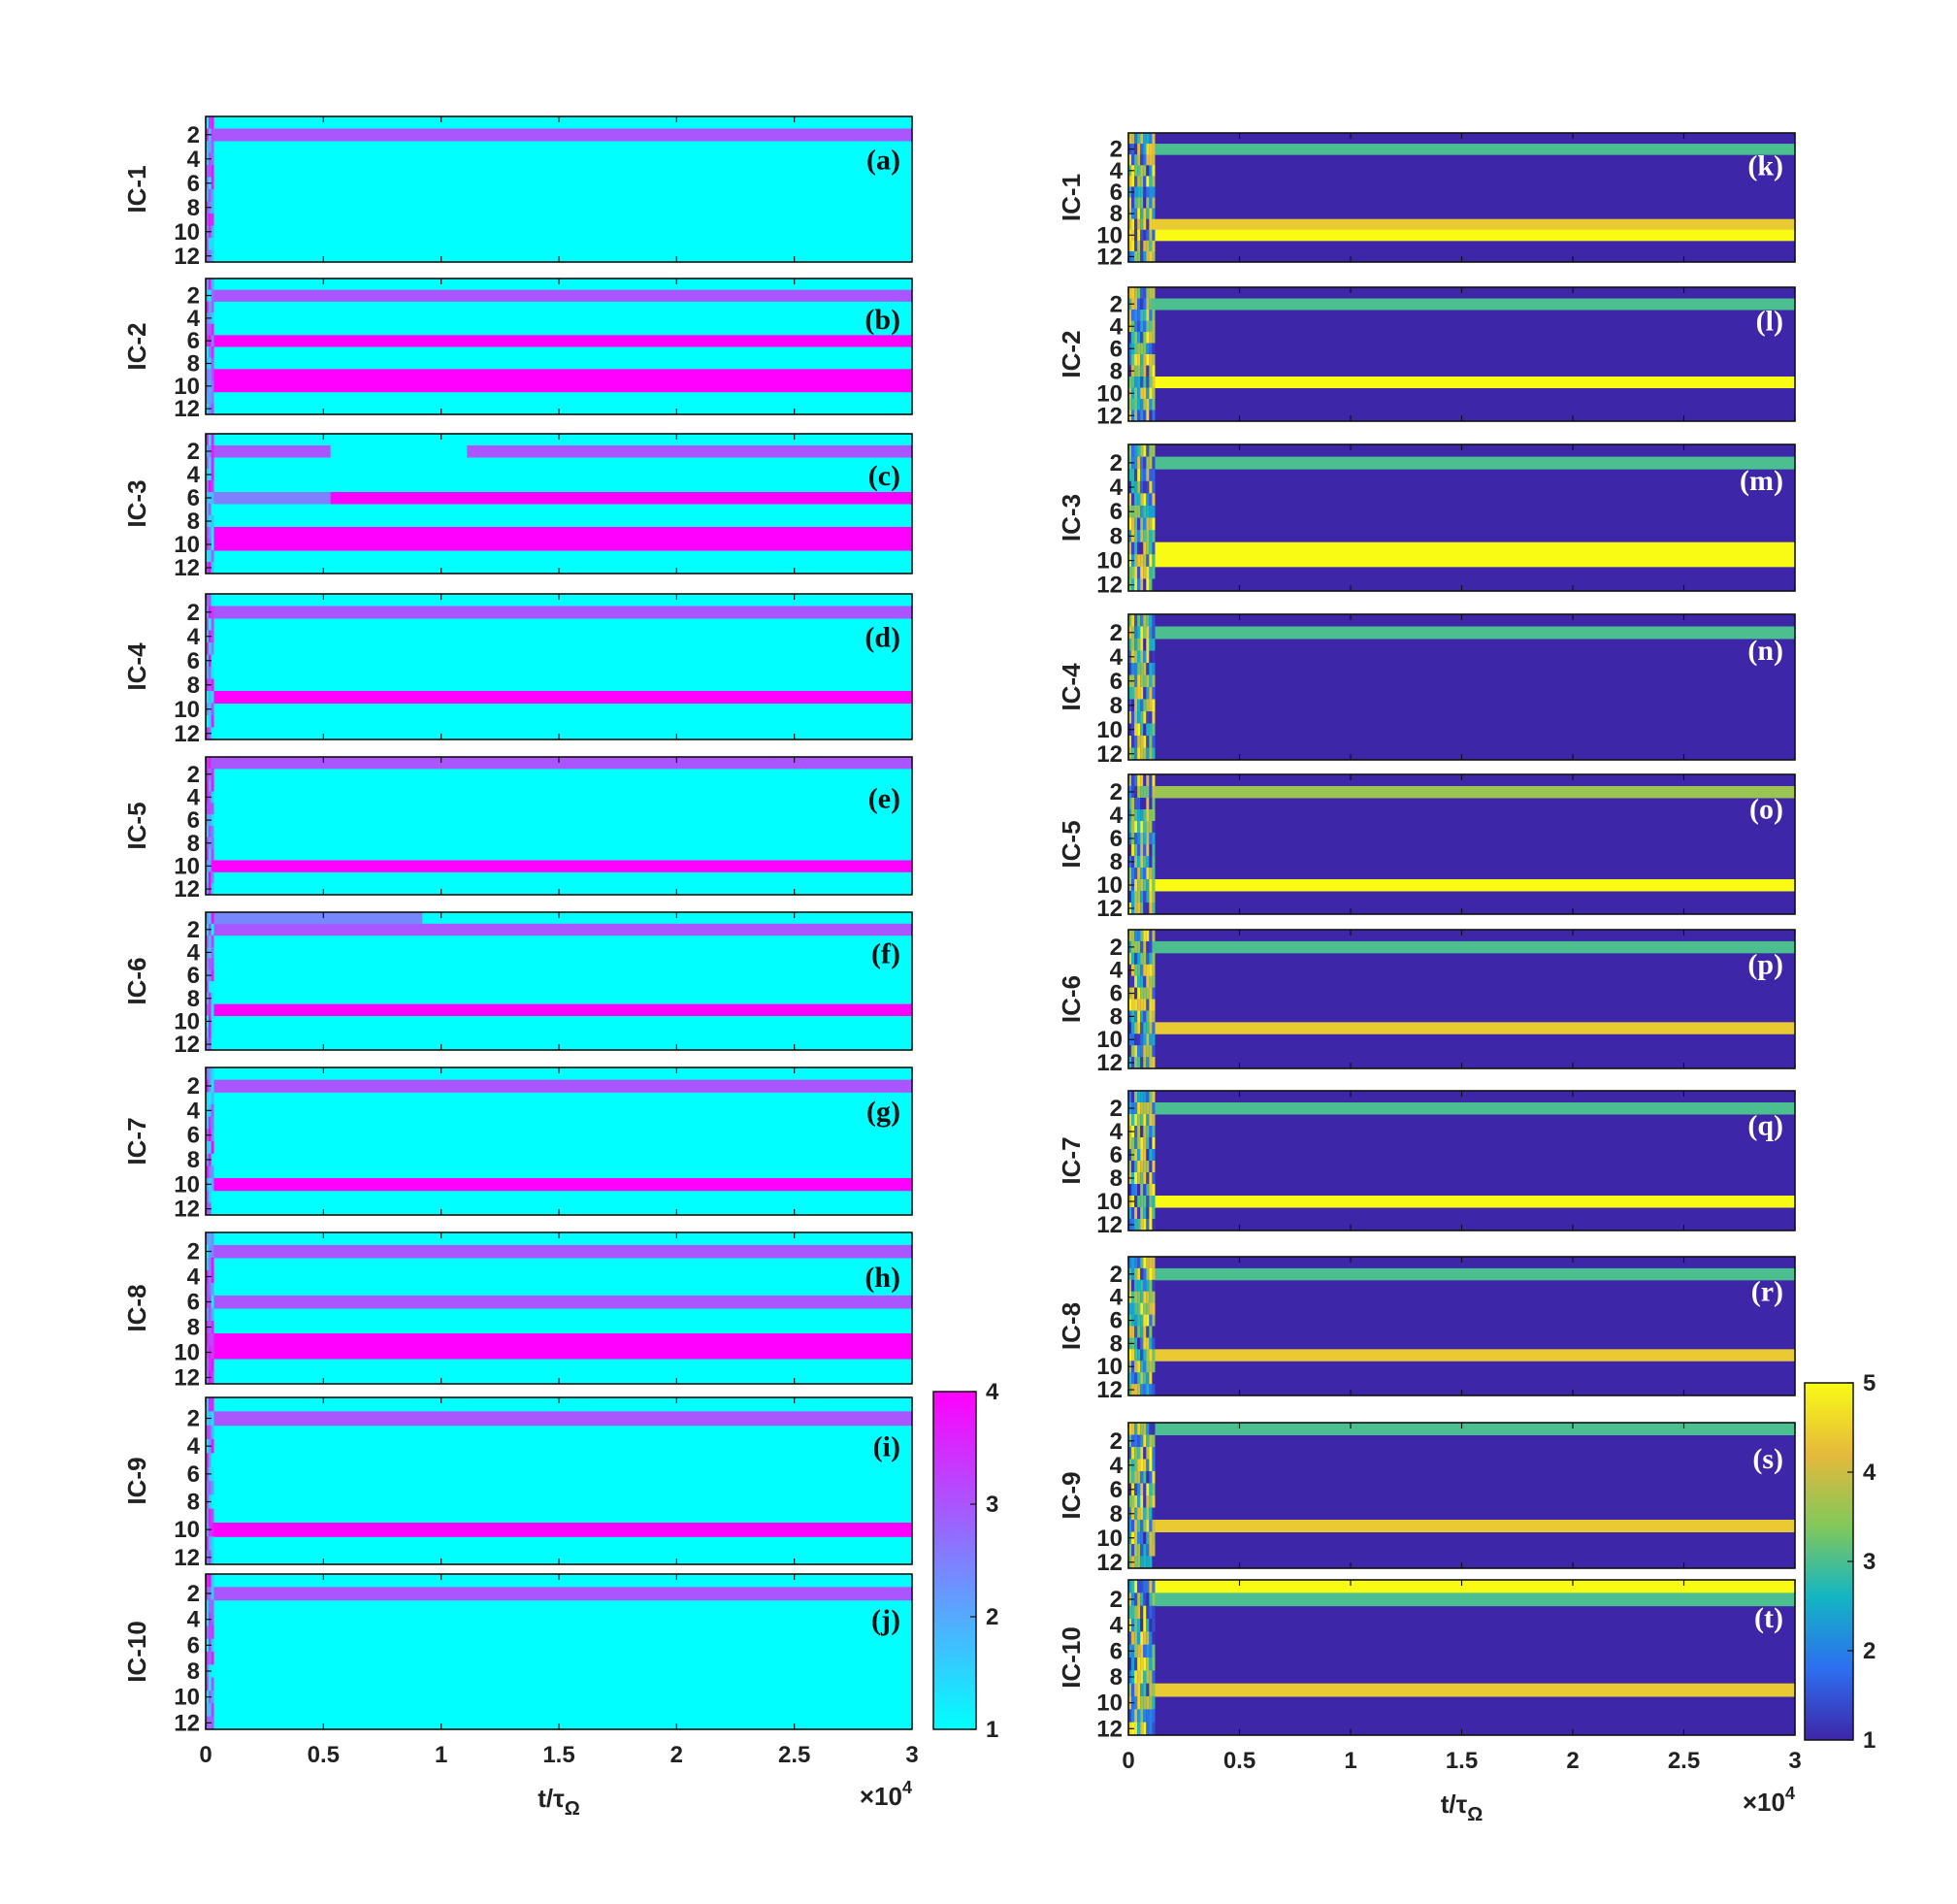 This screenshot has width=1957, height=1904. Describe the element at coordinates (907, 1787) in the screenshot. I see `x-exponent-power: 4` at that location.